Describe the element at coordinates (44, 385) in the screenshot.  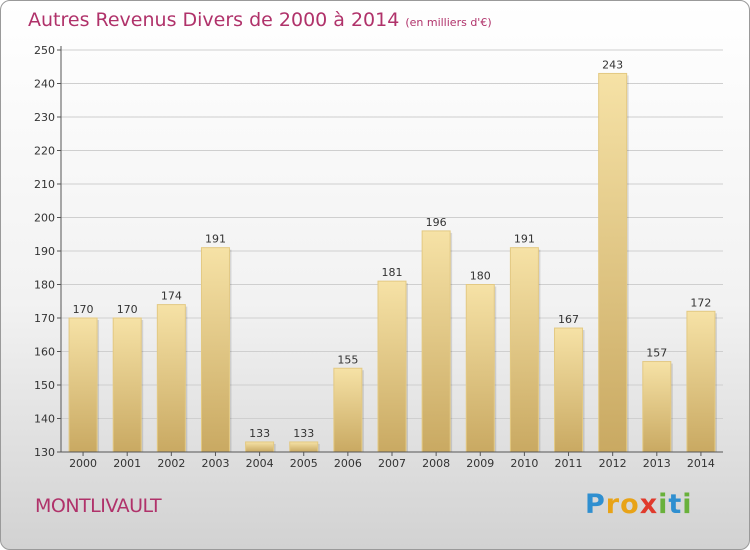
I see `y-tick-label: 150` at that location.